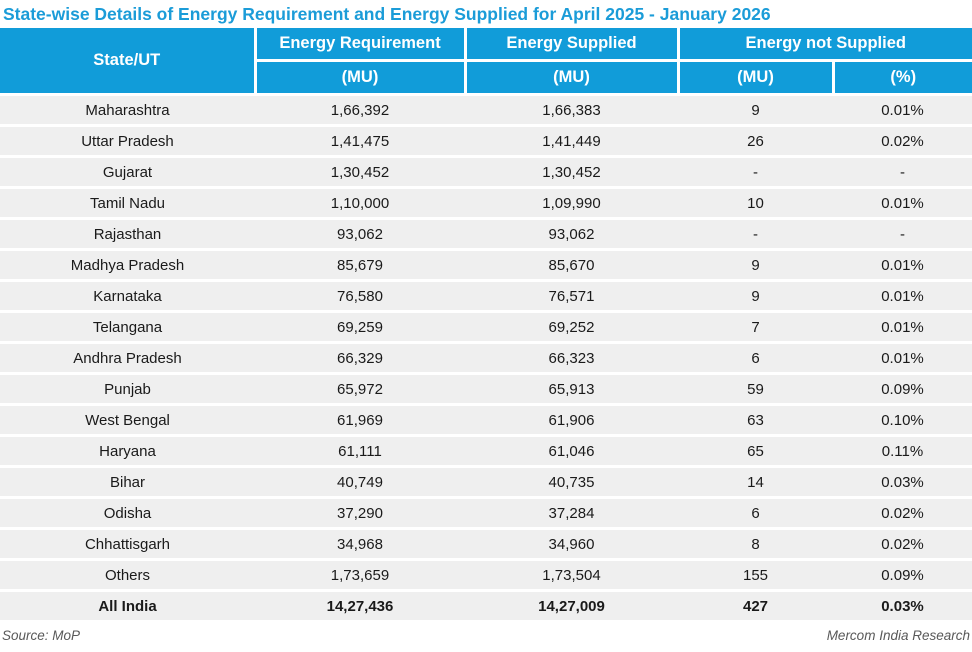 The image size is (972, 652). What do you see at coordinates (571, 605) in the screenshot?
I see `cell-value: 14,27,009` at bounding box center [571, 605].